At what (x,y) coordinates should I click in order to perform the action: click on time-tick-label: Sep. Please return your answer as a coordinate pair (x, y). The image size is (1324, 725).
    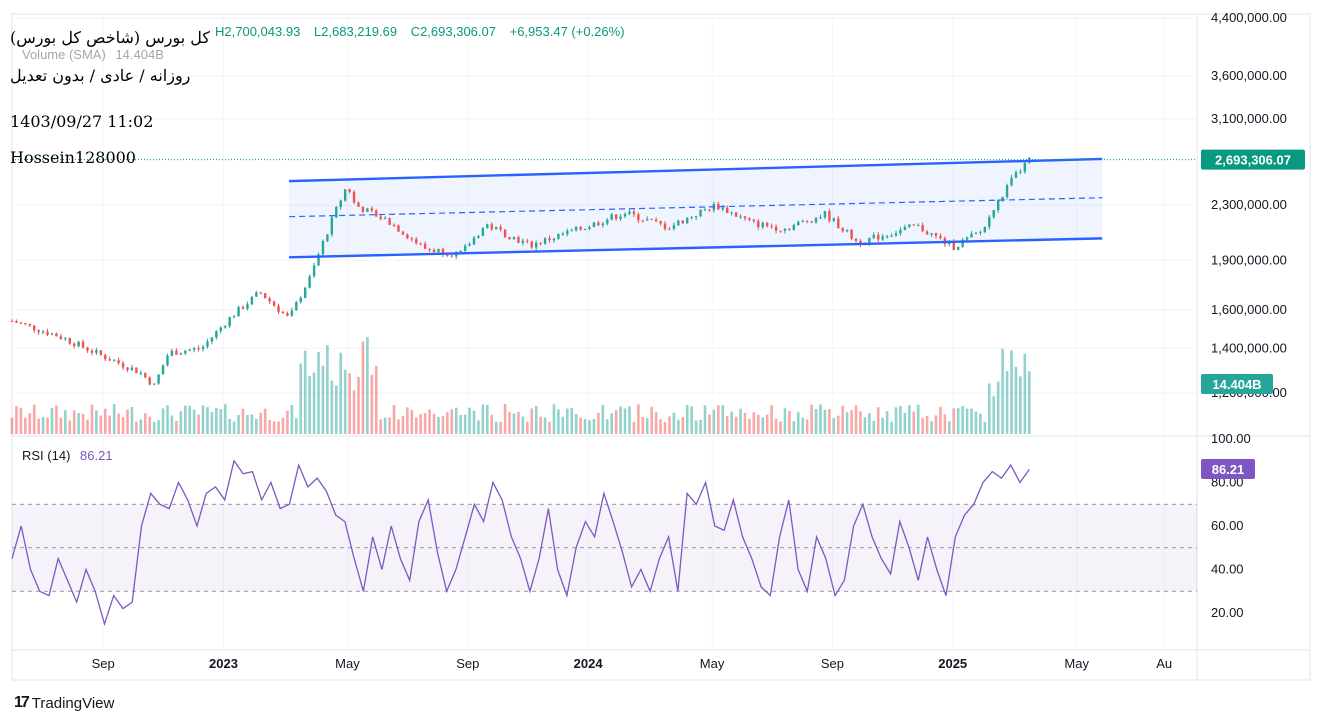
    Looking at the image, I should click on (103, 663).